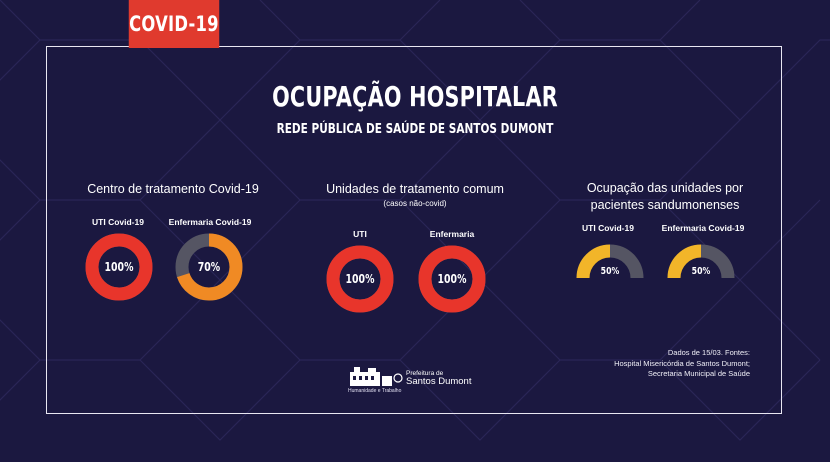  Describe the element at coordinates (415, 96) in the screenshot. I see `page-title: OCUPAÇÃO HOSPITALAR` at that location.